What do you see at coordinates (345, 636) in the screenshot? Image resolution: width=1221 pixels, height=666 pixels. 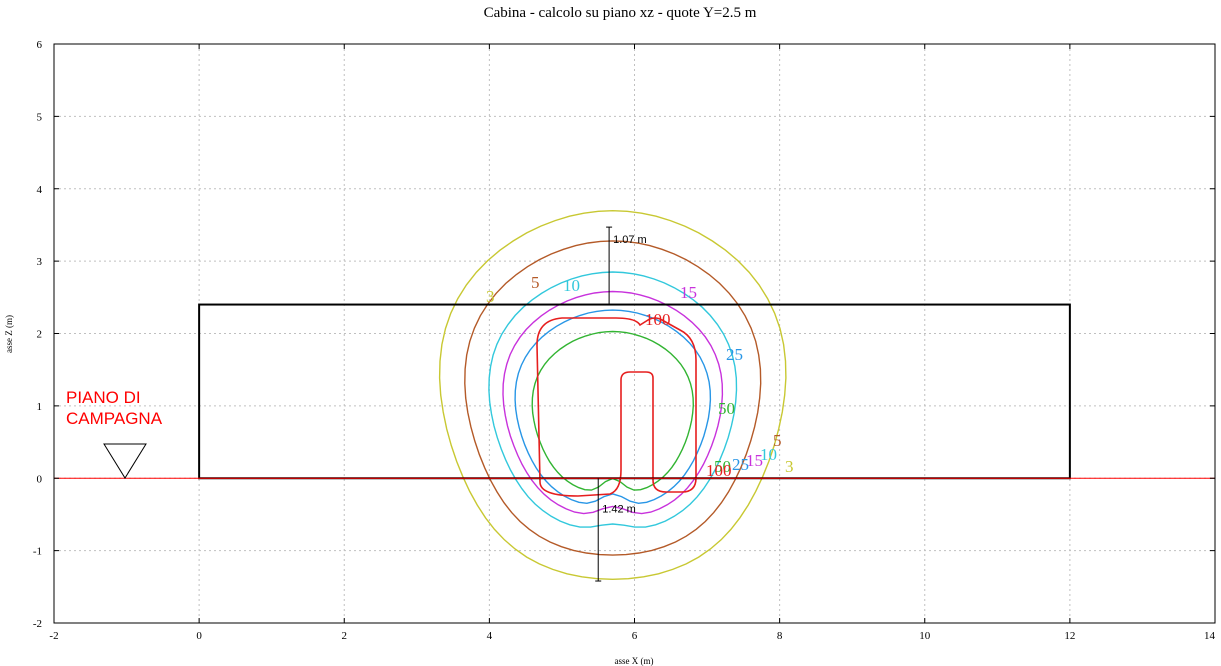 I see `x-tick-label: 2` at bounding box center [345, 636].